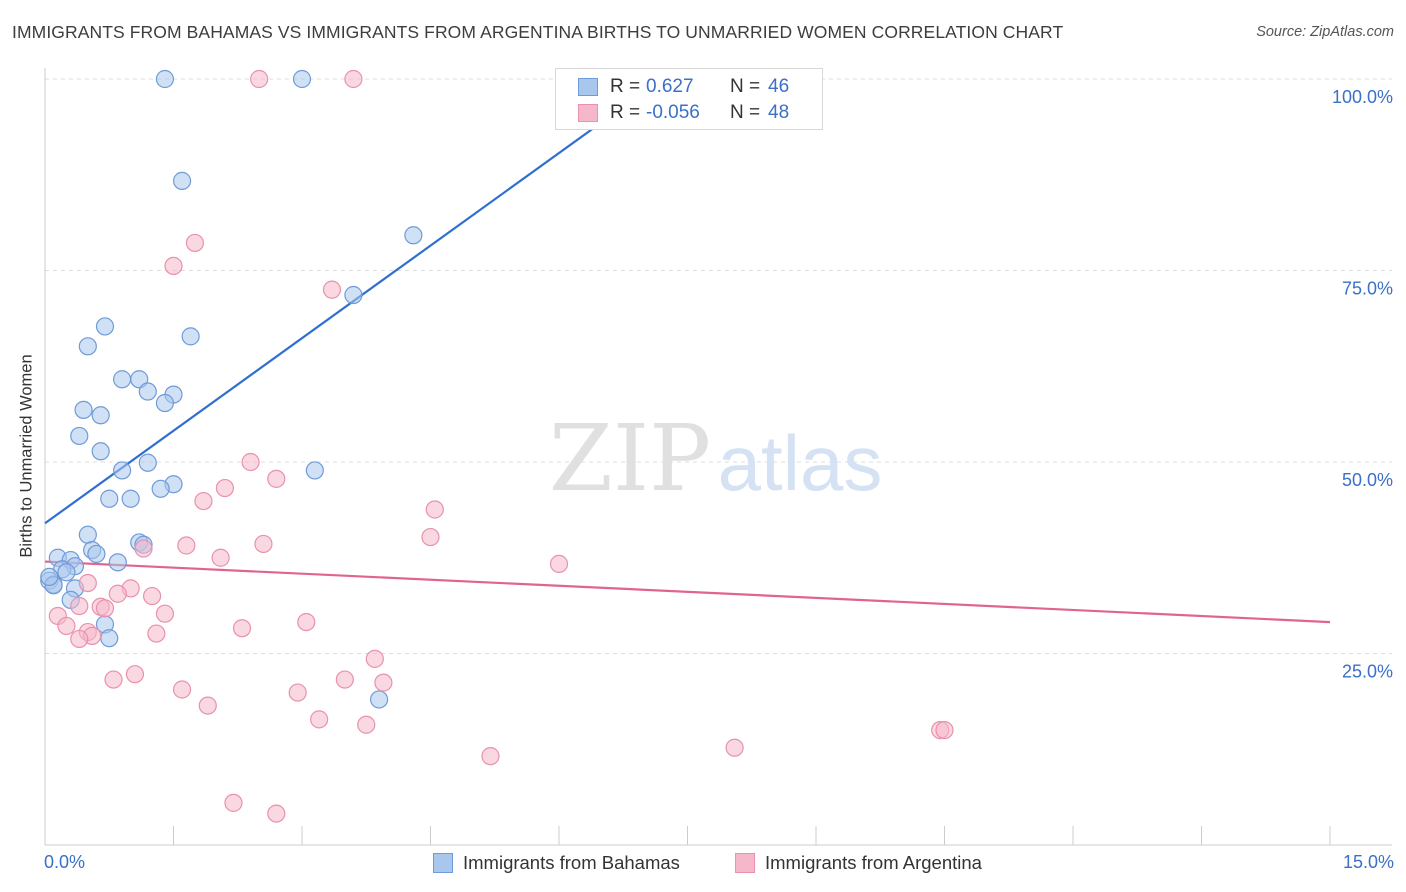  I want to click on series-legend-bahamas: Immigrants from Bahamas, so click(556, 863).